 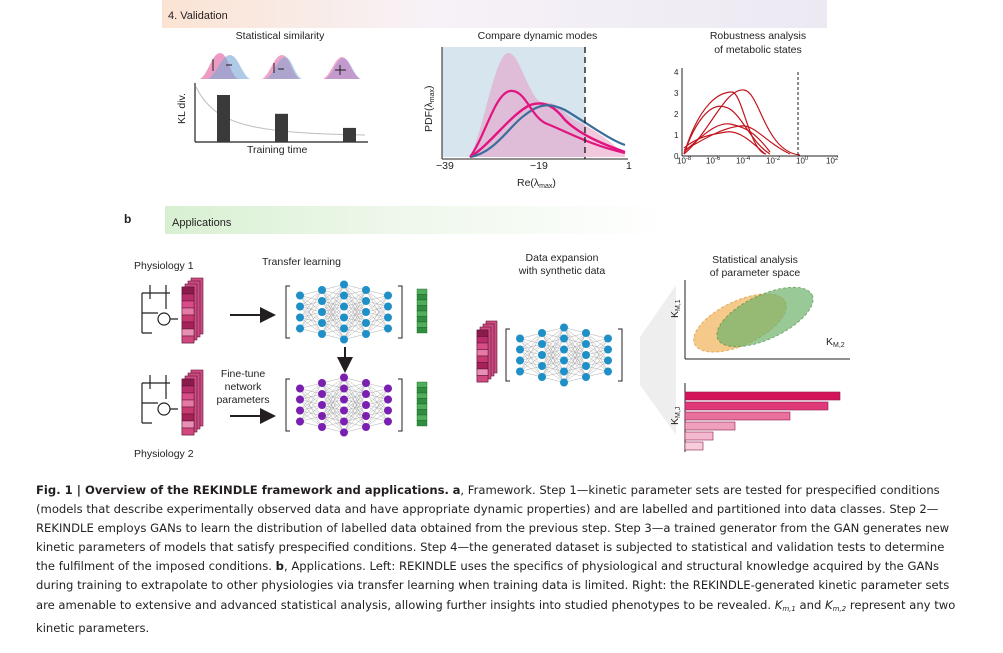 I want to click on robustness-title-2: of metabolic states, so click(x=758, y=50).